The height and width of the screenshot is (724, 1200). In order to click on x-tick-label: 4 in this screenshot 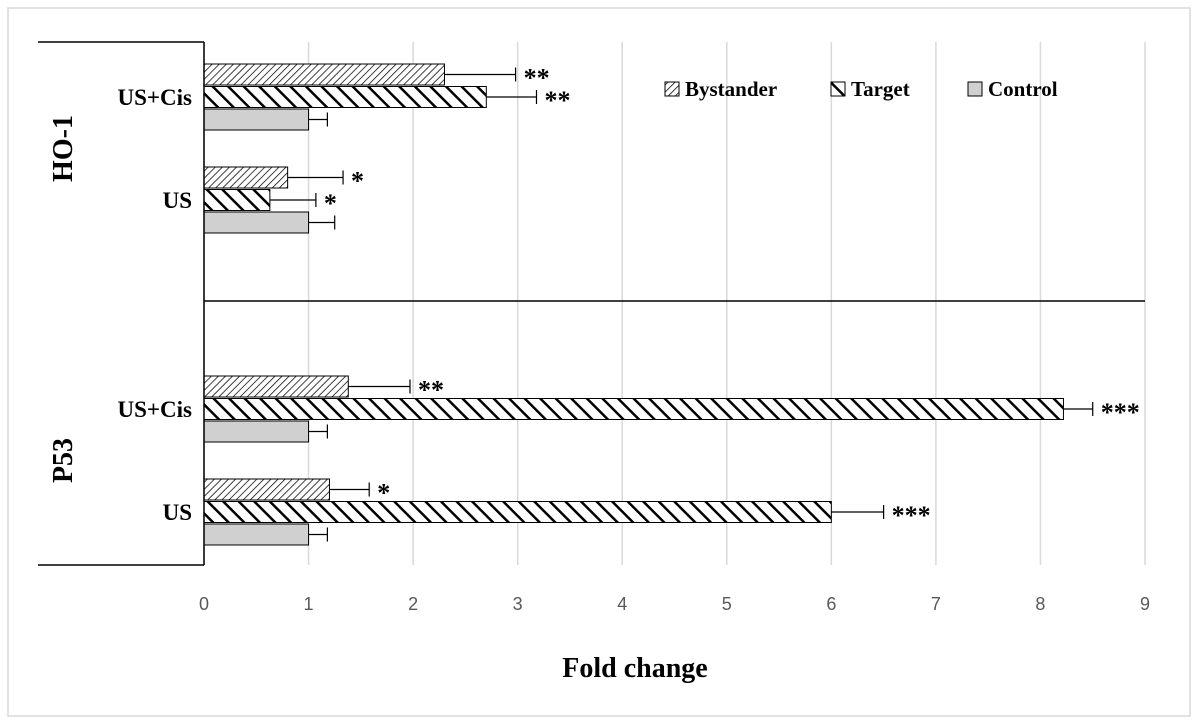, I will do `click(622, 604)`.